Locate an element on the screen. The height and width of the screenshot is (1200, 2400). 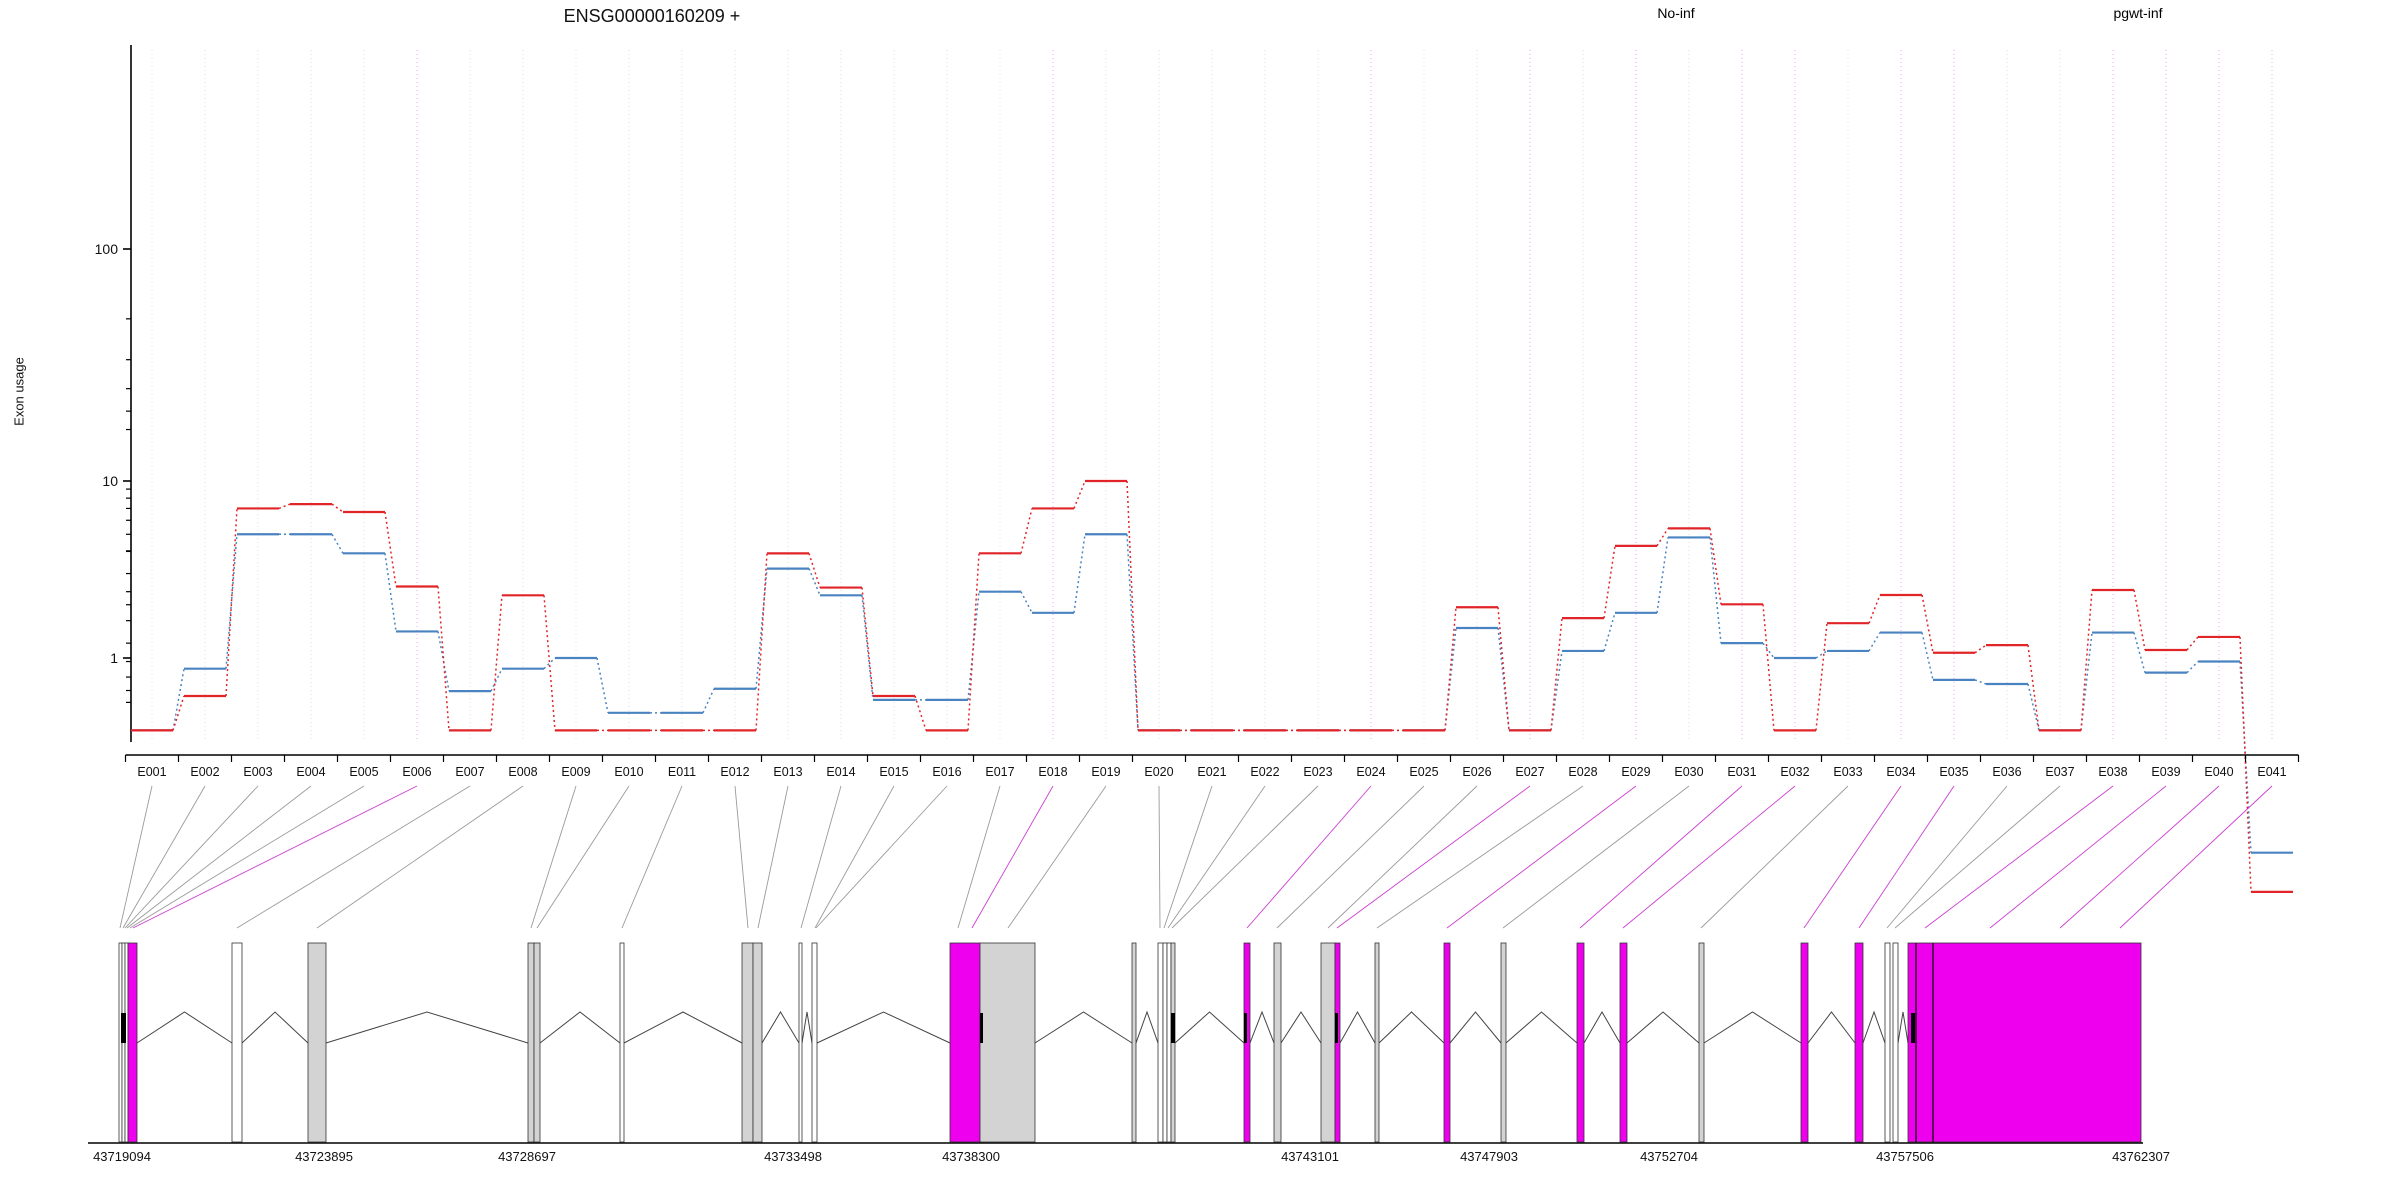
svg-text: 43757506 is located at coordinates (1905, 1156).